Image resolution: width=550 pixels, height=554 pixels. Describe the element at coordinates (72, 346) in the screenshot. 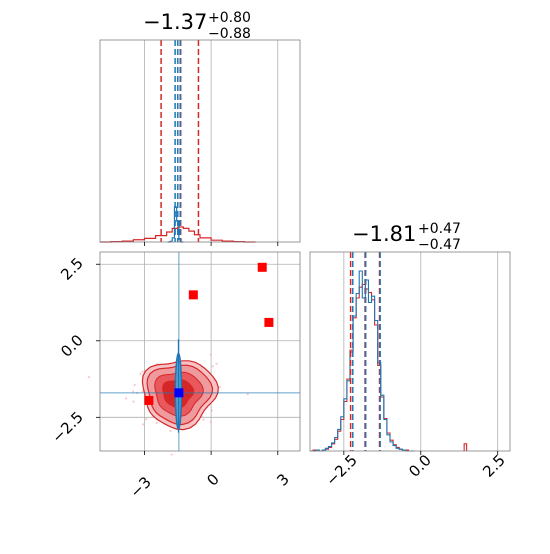

I see `contour-ytick-label: 0.0` at that location.